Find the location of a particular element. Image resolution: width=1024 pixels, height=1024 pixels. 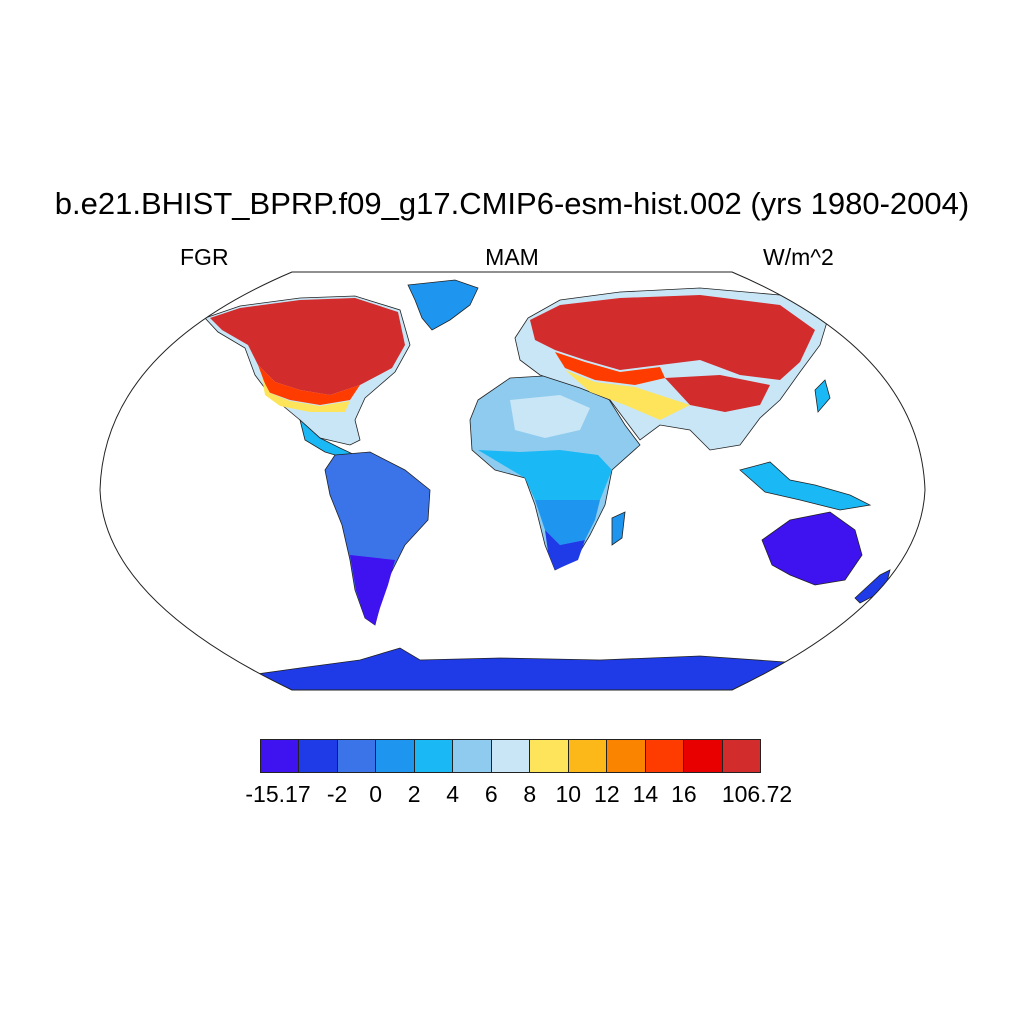

land-japan is located at coordinates (822, 396).